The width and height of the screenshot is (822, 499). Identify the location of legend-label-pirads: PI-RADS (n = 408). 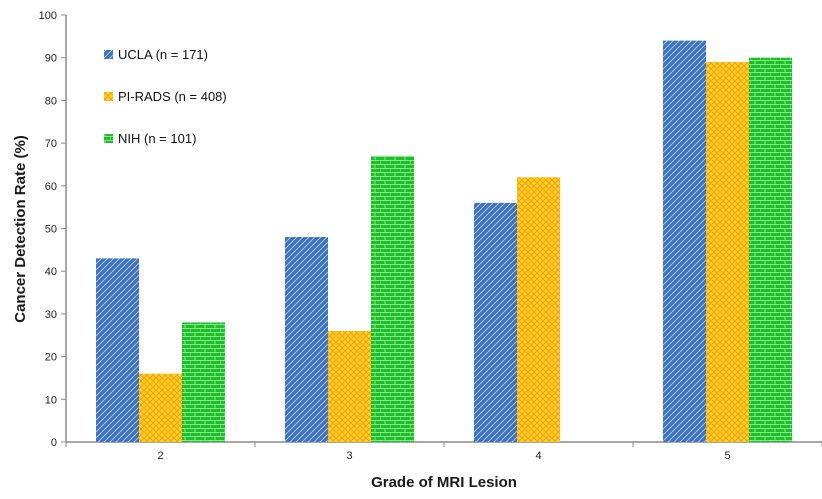
(172, 96).